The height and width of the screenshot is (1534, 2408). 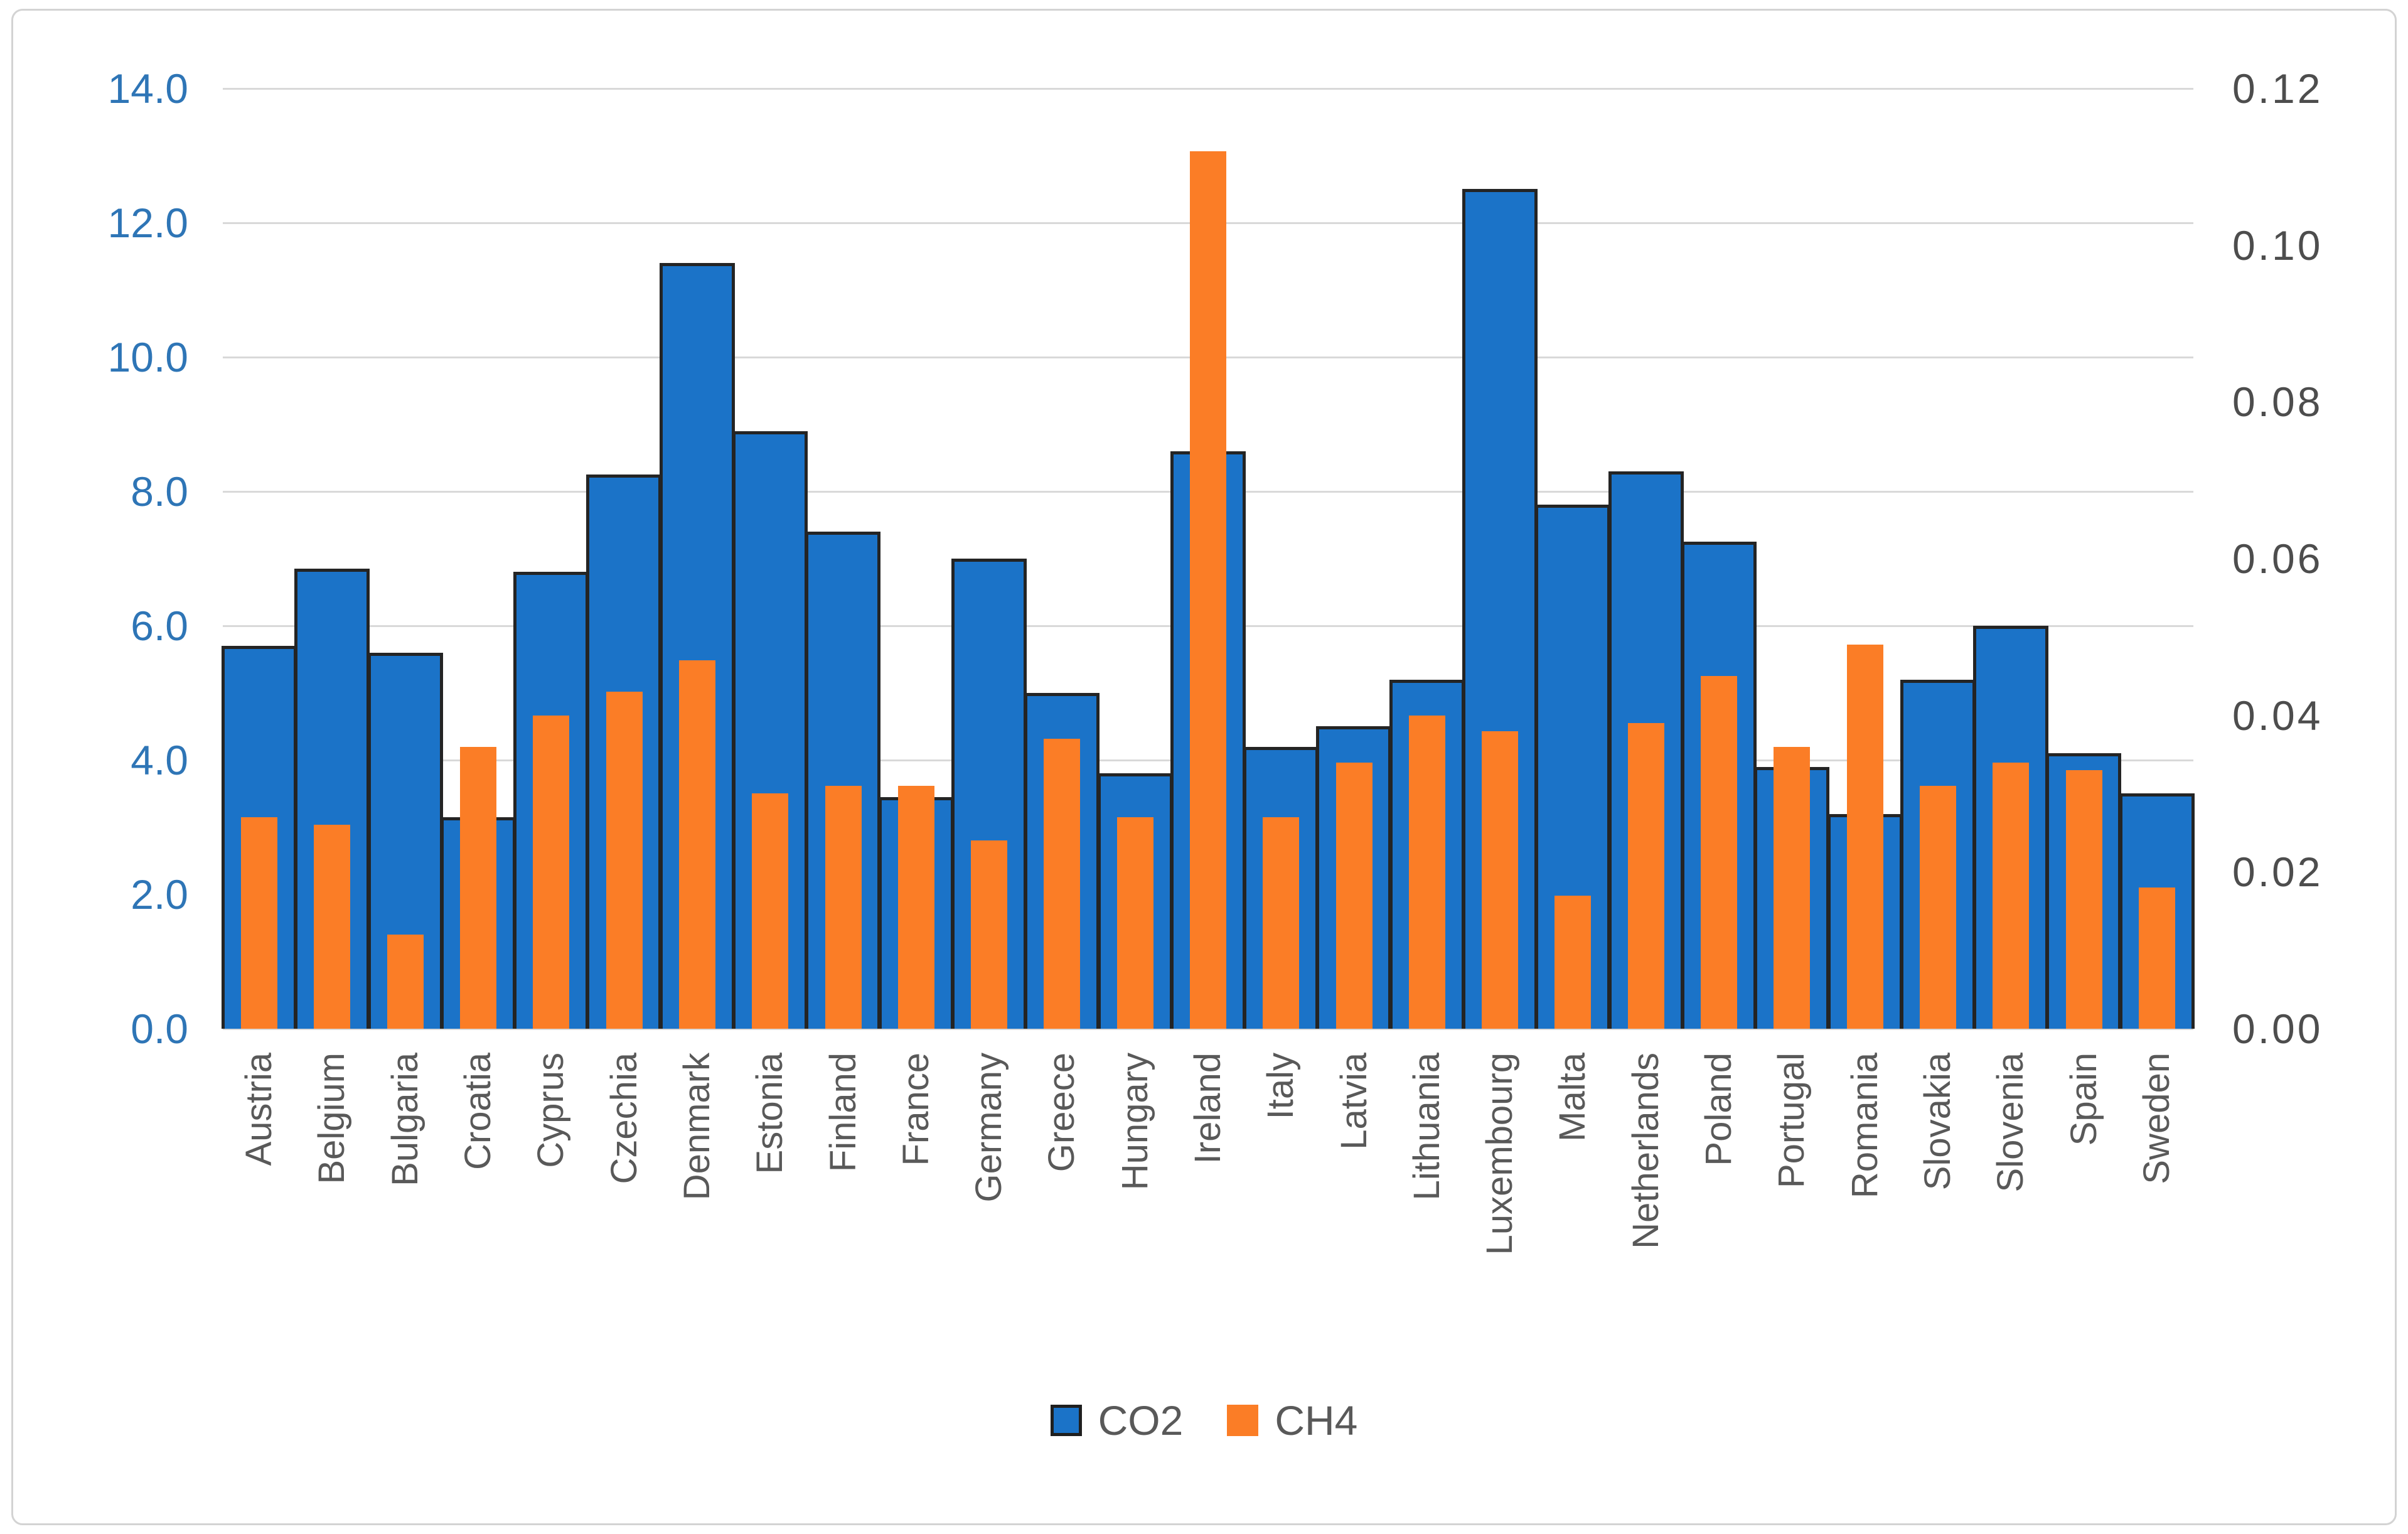 I want to click on category-label-malta: Malta, so click(x=1572, y=1097).